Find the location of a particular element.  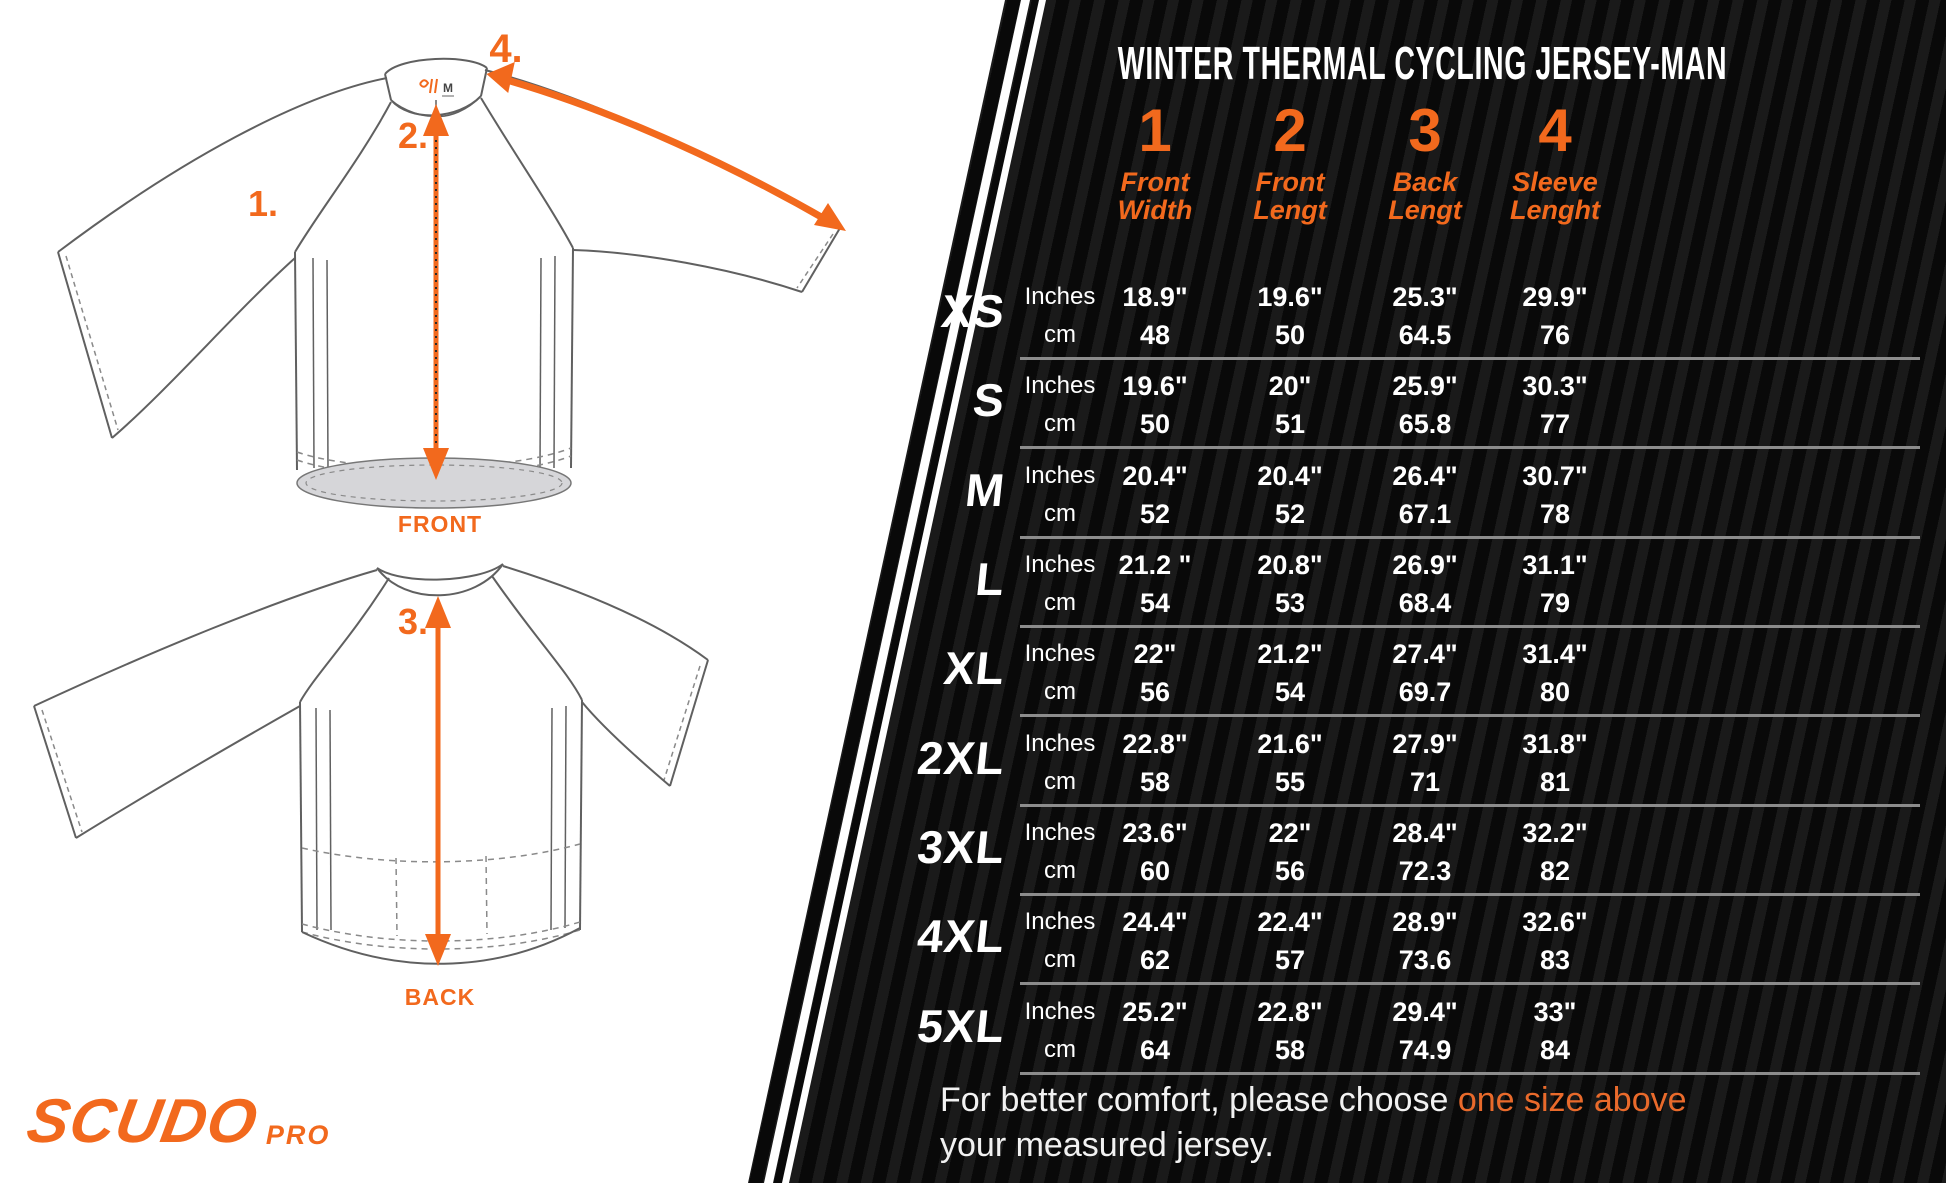

front-caption: FRONT is located at coordinates (440, 524).